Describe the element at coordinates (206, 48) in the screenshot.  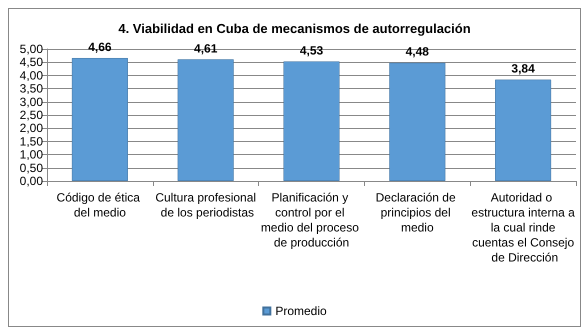
I see `data-label: 4,61` at that location.